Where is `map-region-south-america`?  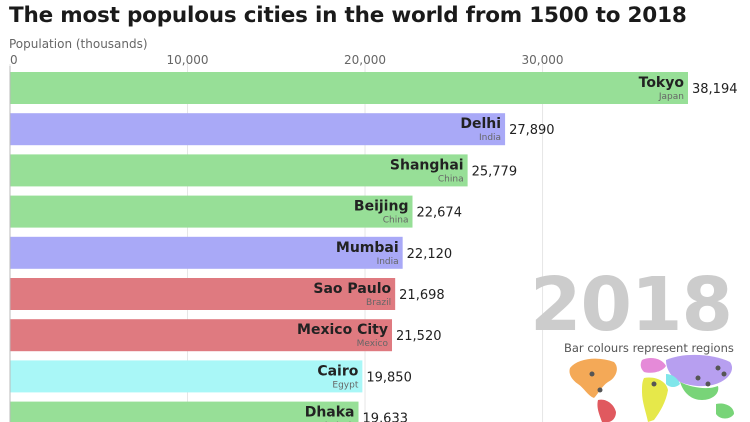
map-region-south-america is located at coordinates (606, 410).